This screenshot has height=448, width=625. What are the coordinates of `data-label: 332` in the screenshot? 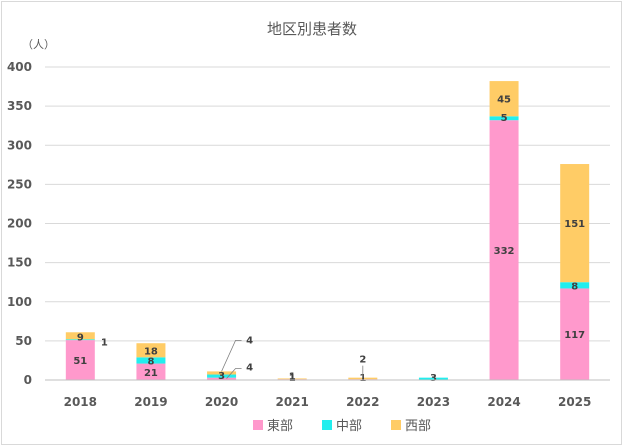 It's located at (504, 251).